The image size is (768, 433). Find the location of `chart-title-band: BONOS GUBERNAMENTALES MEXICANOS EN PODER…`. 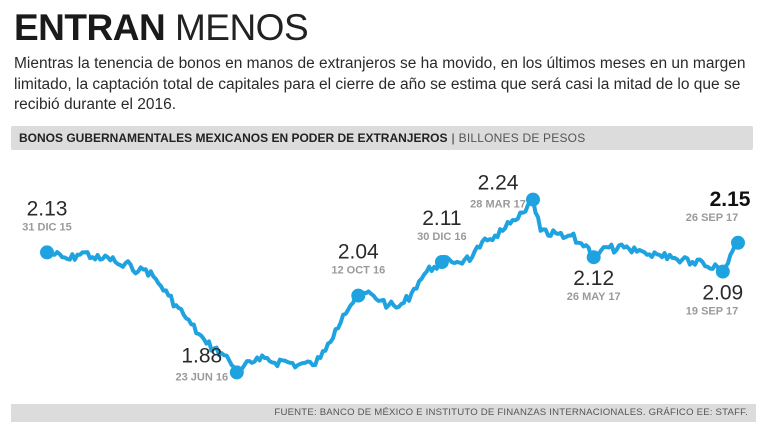

chart-title-band: BONOS GUBERNAMENTALES MEXICANOS EN PODER… is located at coordinates (382, 138).